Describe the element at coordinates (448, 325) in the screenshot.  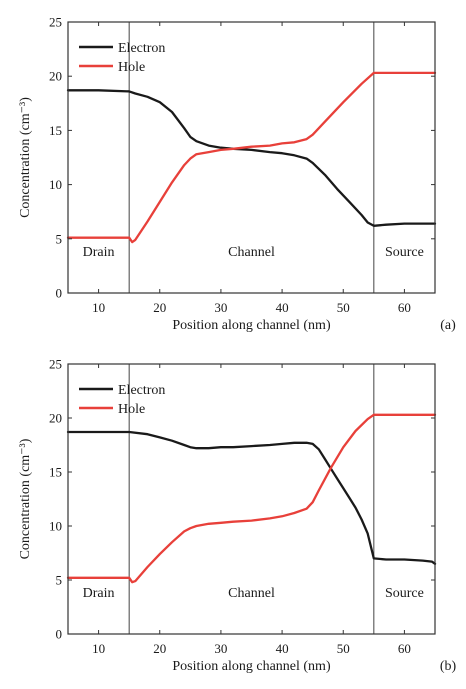
I see `panel-label: (a)` at that location.